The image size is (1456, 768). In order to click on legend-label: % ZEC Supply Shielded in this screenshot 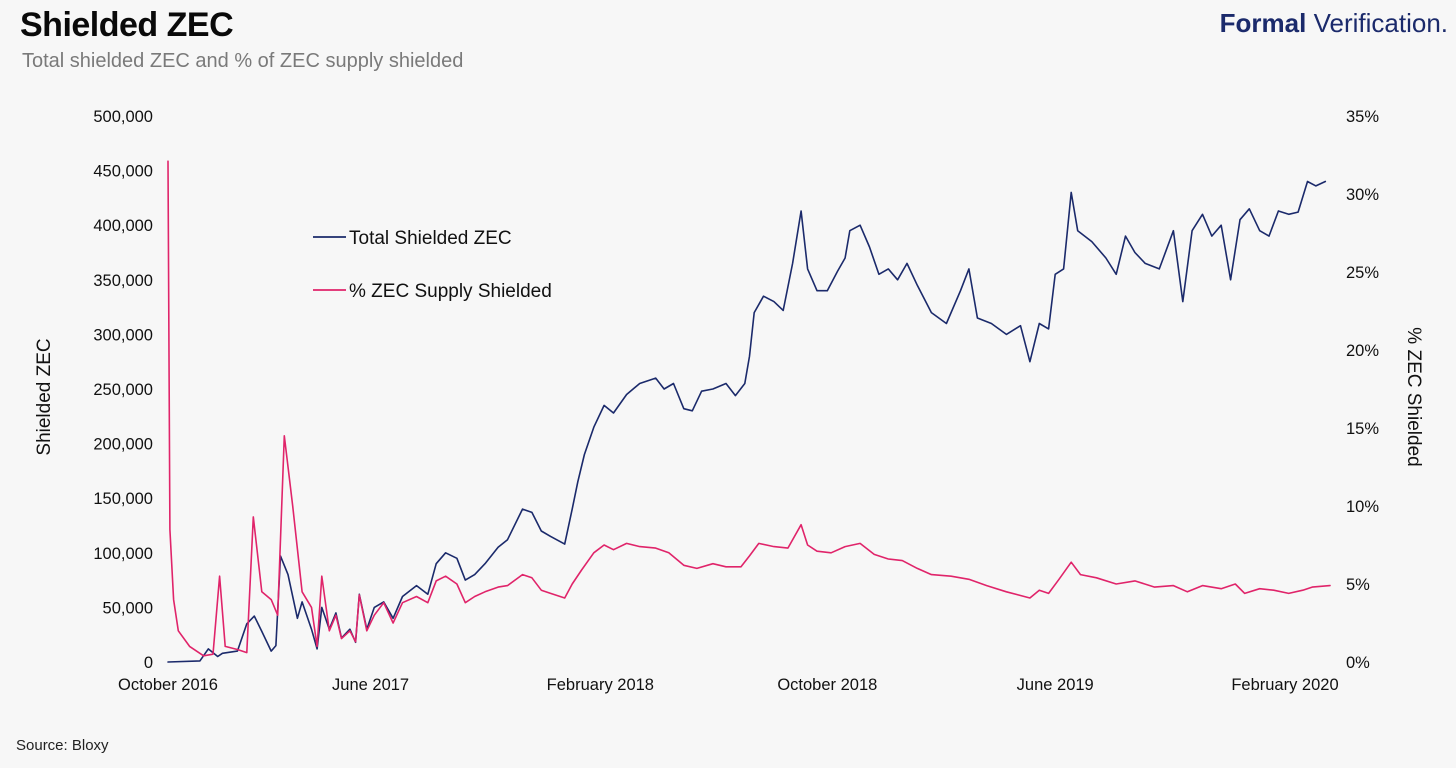, I will do `click(450, 291)`.